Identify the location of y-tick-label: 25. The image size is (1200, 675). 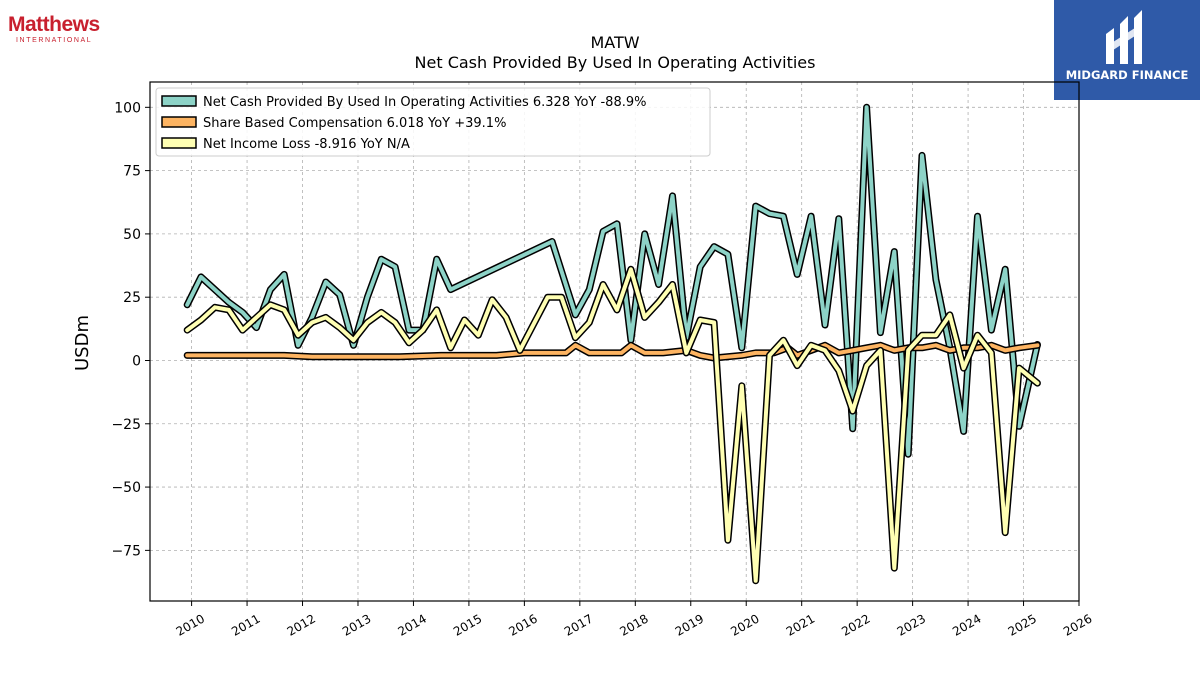
(132, 298).